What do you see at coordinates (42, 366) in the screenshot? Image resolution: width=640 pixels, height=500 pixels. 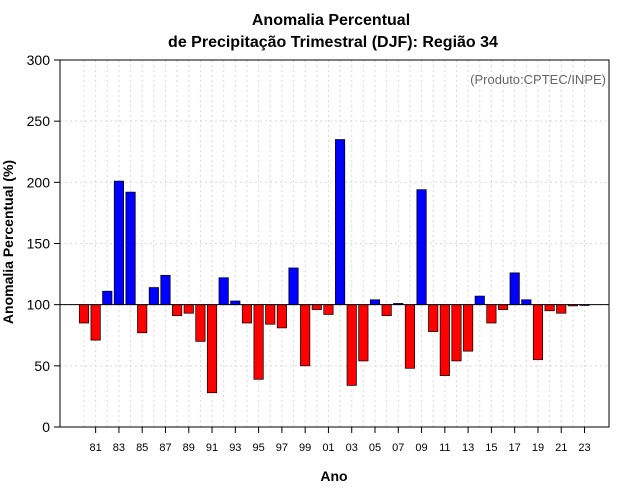 I see `y-tick-label: 50` at bounding box center [42, 366].